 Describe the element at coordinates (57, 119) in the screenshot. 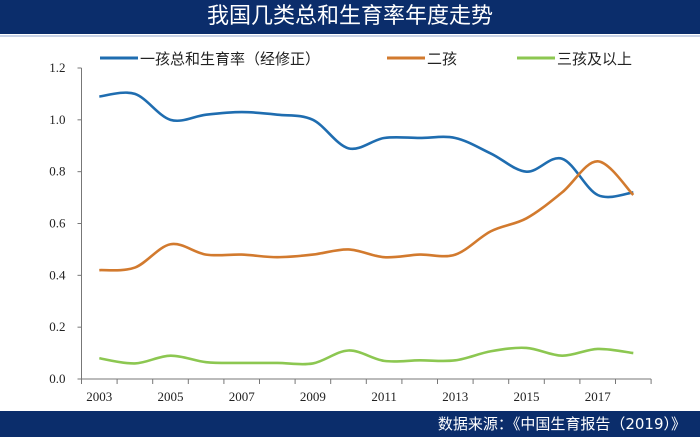

I see `y-tick-label: 1.0` at that location.